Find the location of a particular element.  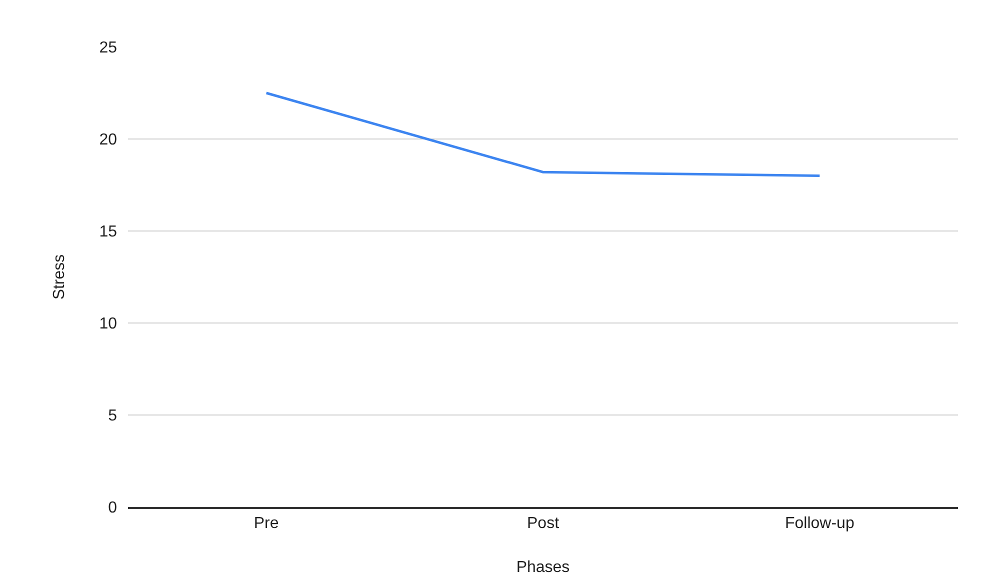

y-tick-label: 15 is located at coordinates (108, 232).